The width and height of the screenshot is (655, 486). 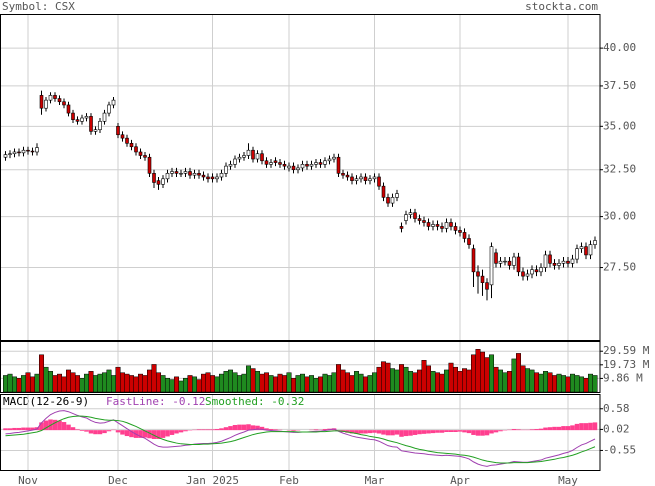 What do you see at coordinates (619, 47) in the screenshot?
I see `y-tick-label: 40.00` at bounding box center [619, 47].